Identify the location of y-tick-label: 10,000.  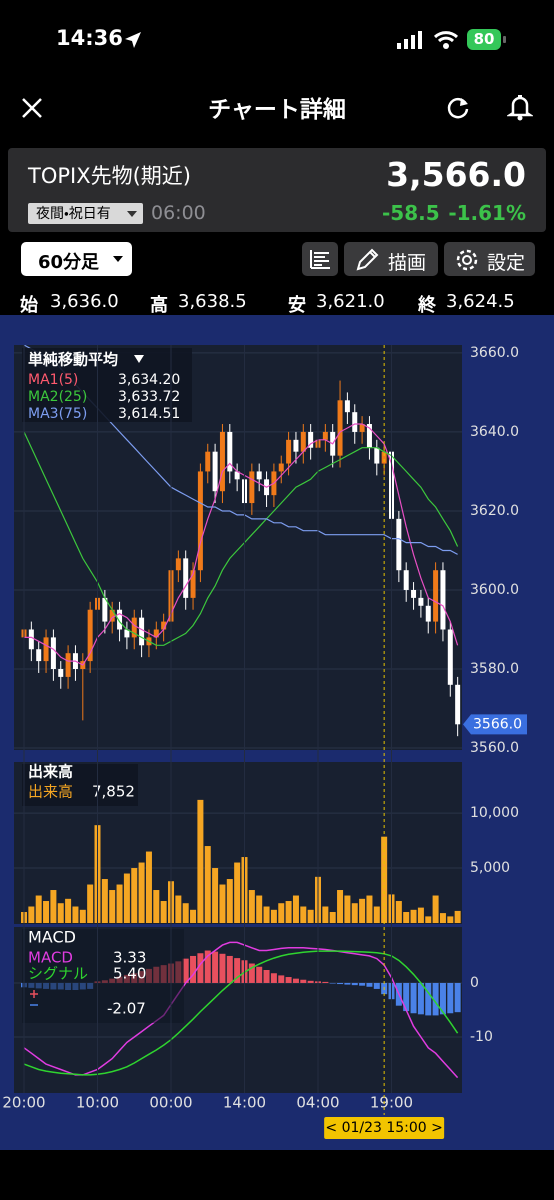
(494, 813).